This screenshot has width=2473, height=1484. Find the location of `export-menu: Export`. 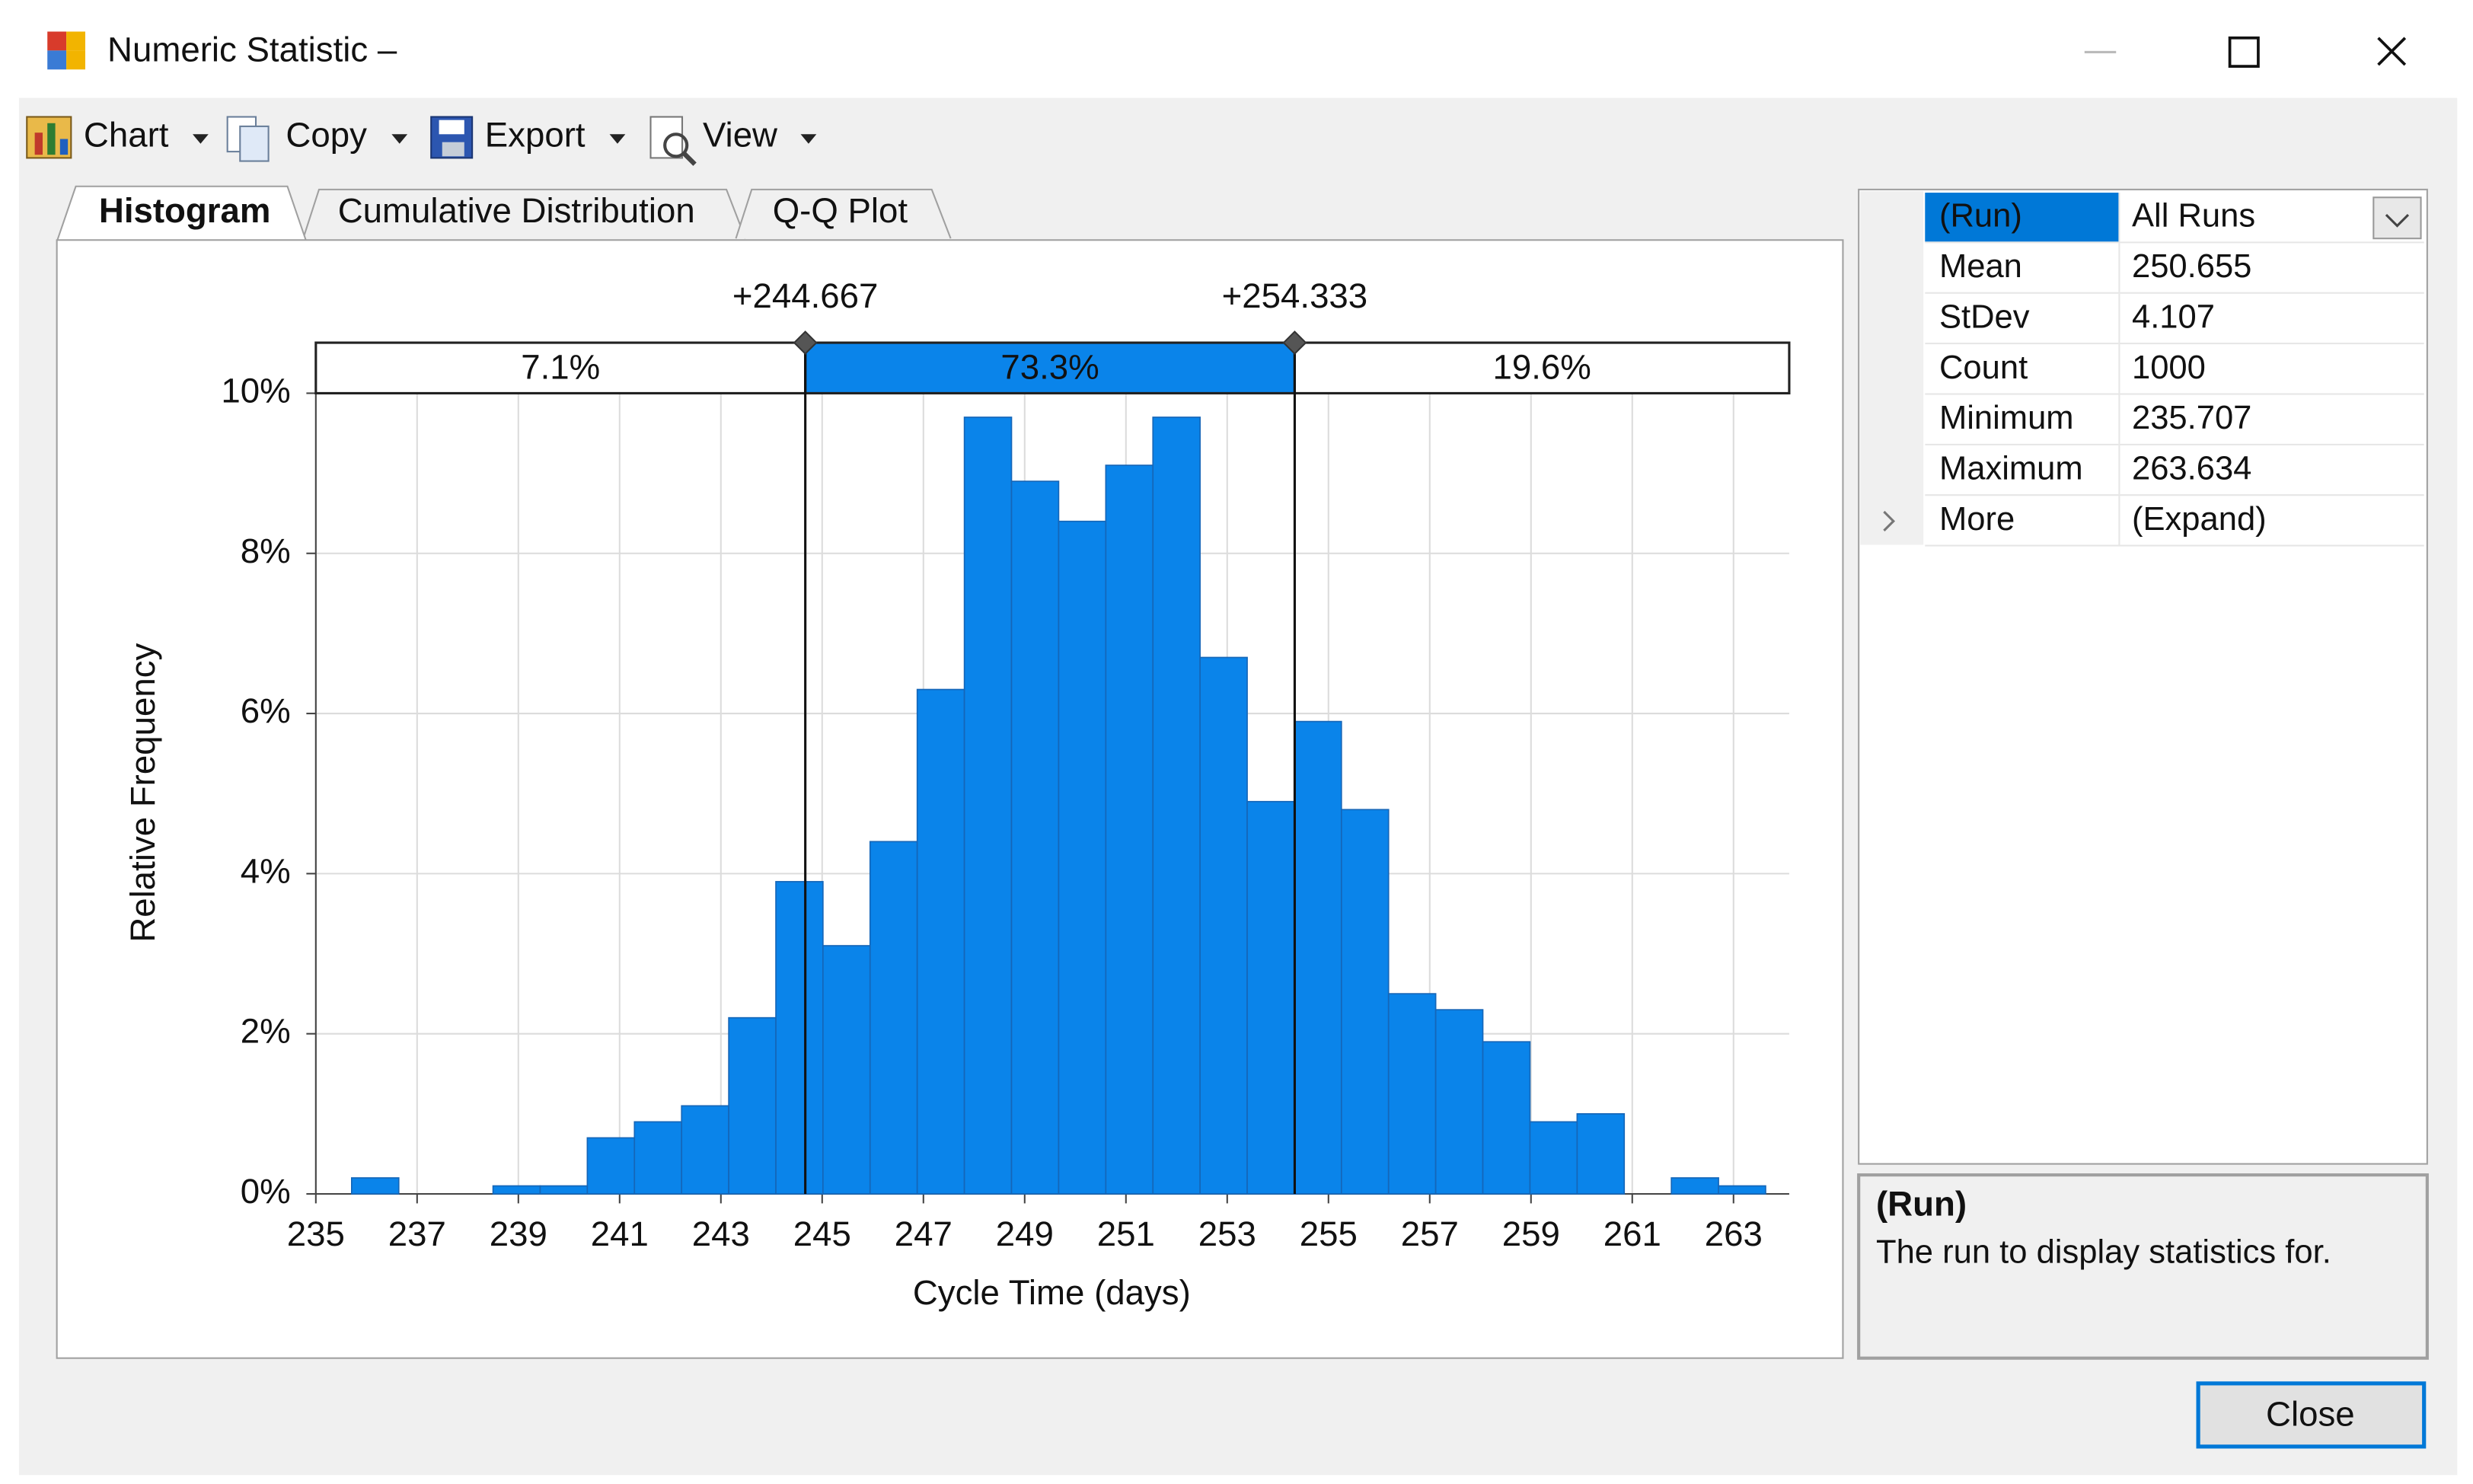

export-menu: Export is located at coordinates (528, 137).